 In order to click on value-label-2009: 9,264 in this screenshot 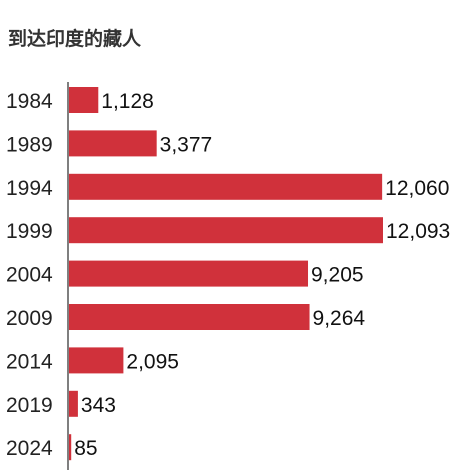, I will do `click(339, 318)`.